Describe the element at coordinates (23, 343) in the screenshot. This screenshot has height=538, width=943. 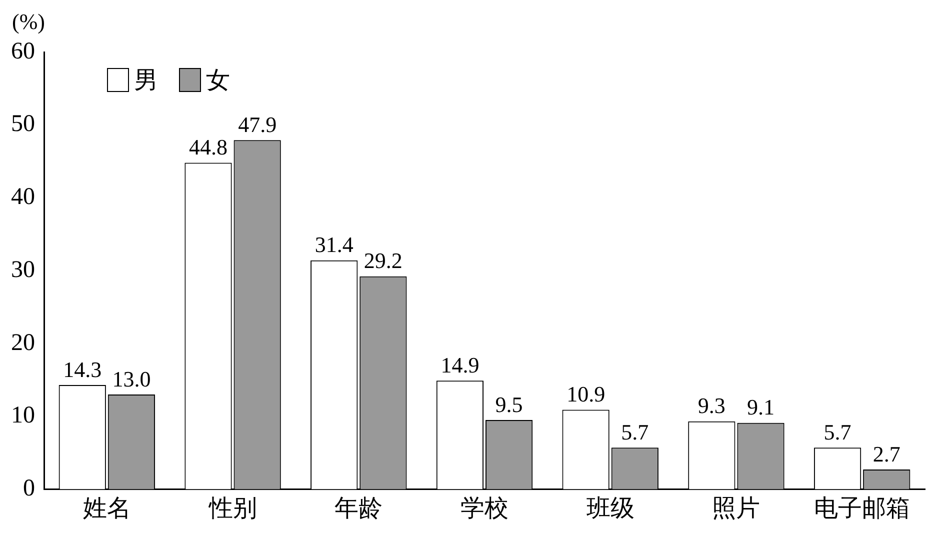
I see `y-tick-label: 20` at that location.